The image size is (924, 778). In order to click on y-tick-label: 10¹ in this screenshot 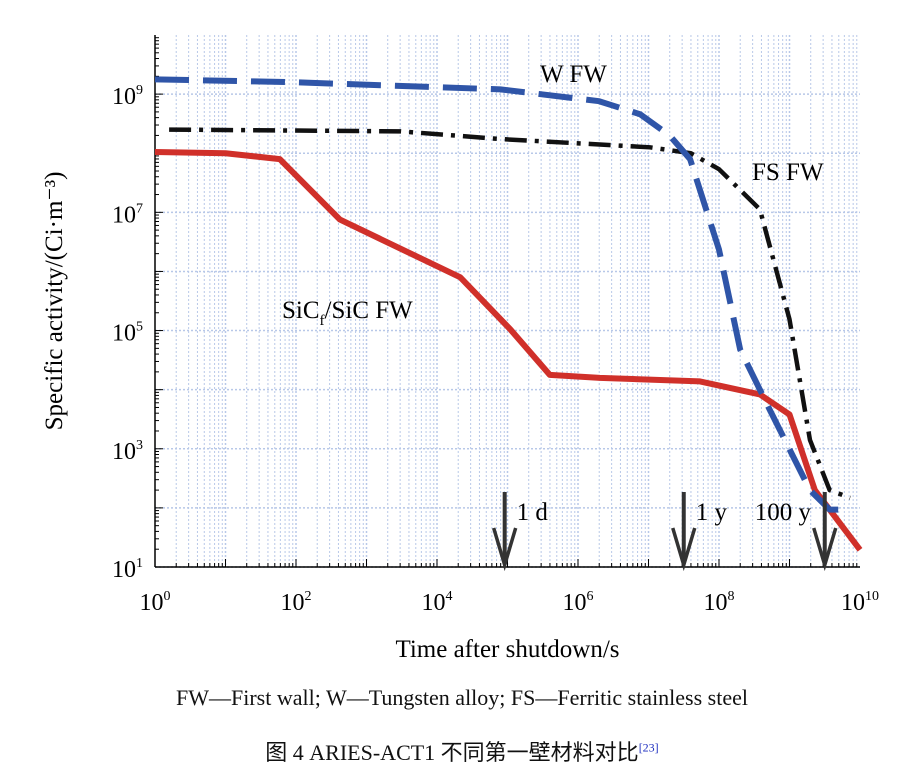, I will do `click(127, 569)`.